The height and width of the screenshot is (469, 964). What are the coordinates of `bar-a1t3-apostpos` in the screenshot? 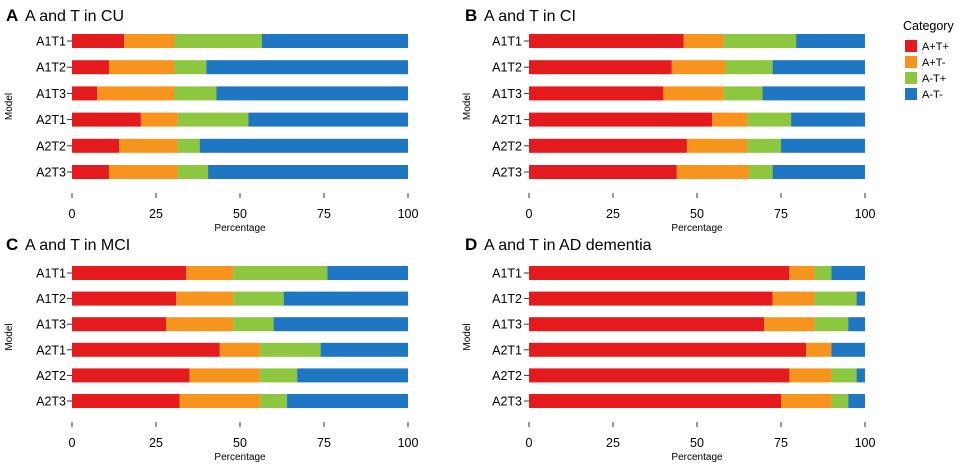 It's located at (596, 93).